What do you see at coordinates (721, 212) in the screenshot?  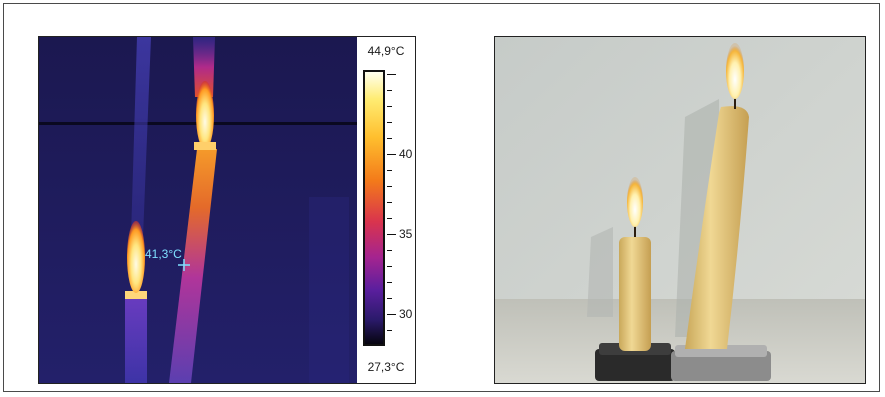 I see `tall-candle` at bounding box center [721, 212].